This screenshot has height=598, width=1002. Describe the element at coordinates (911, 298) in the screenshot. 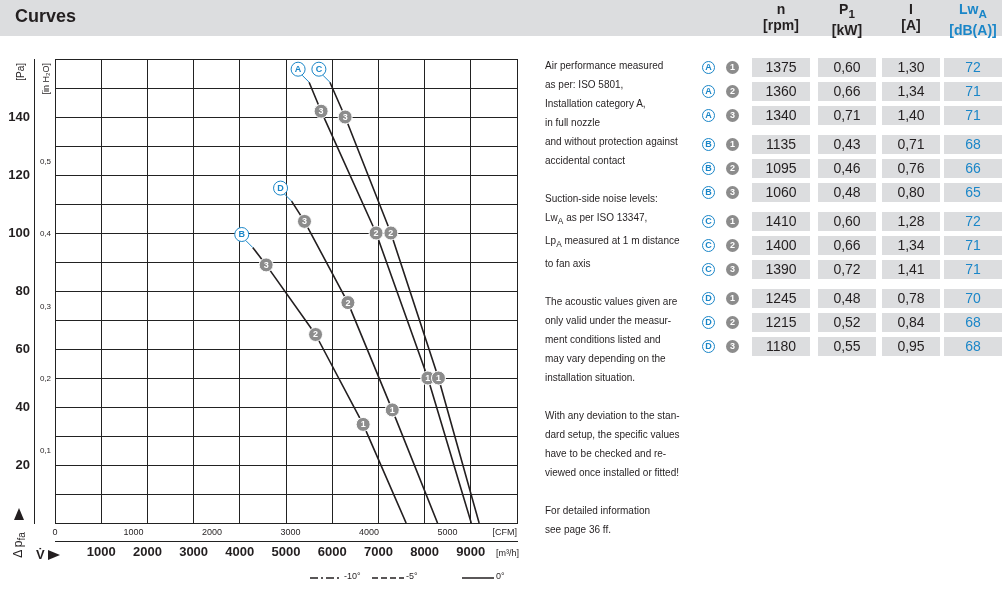

I see `text: 0,78` at that location.